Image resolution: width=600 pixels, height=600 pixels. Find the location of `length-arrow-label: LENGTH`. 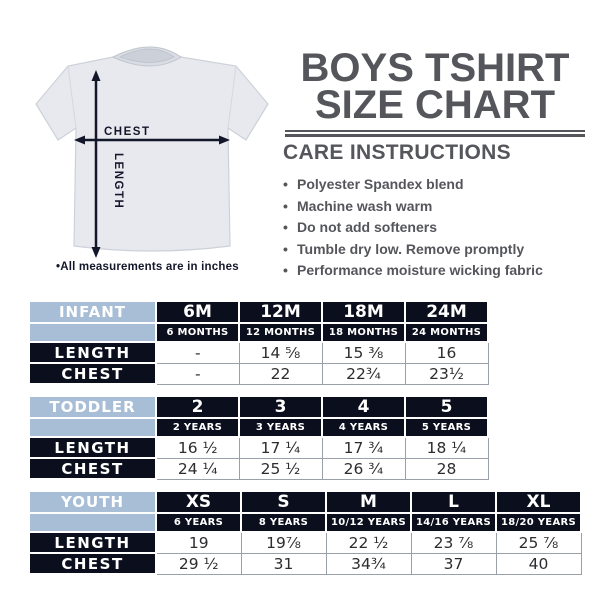

length-arrow-label: LENGTH is located at coordinates (118, 181).